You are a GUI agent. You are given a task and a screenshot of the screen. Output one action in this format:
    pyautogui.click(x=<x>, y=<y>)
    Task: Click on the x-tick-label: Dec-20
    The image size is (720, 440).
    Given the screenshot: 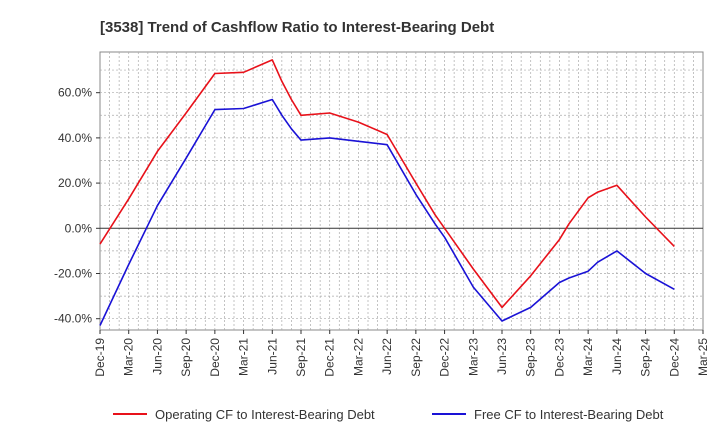 What is the action you would take?
    pyautogui.click(x=215, y=357)
    